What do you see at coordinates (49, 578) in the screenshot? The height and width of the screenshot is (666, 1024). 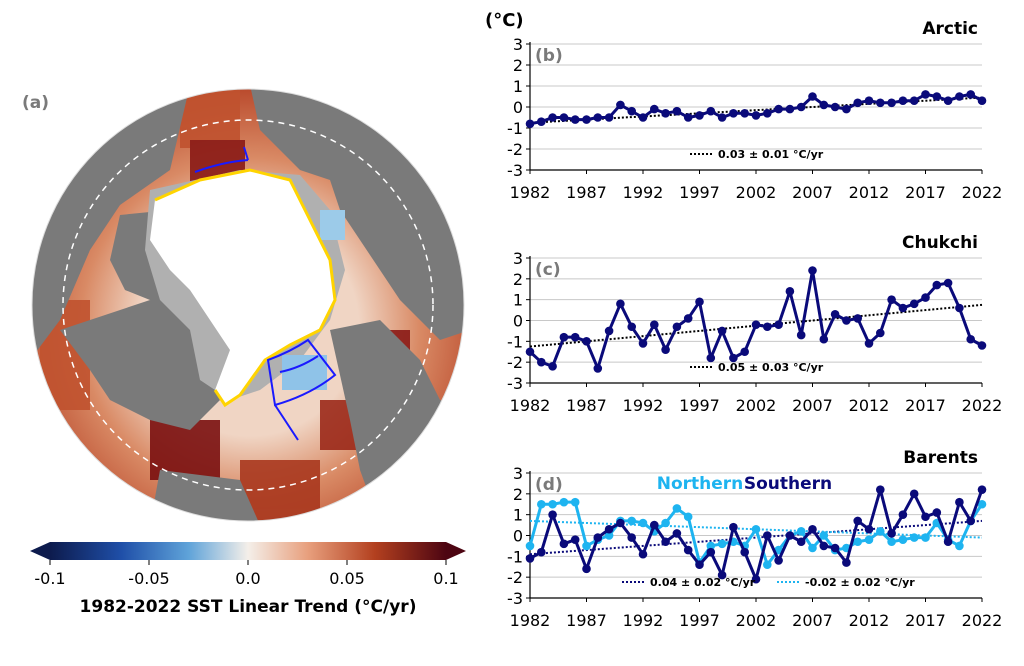 I see `colorbar-tick-label: -0.1` at bounding box center [49, 578].